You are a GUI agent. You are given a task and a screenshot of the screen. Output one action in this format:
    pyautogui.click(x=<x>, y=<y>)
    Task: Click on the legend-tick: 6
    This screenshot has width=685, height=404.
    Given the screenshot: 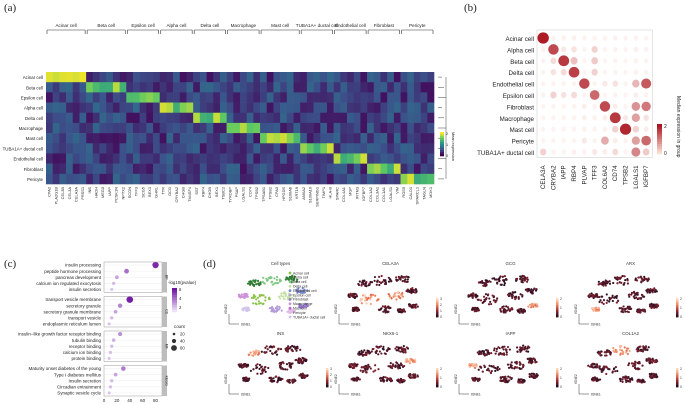 What is the action you would take?
    pyautogui.click(x=180, y=289)
    